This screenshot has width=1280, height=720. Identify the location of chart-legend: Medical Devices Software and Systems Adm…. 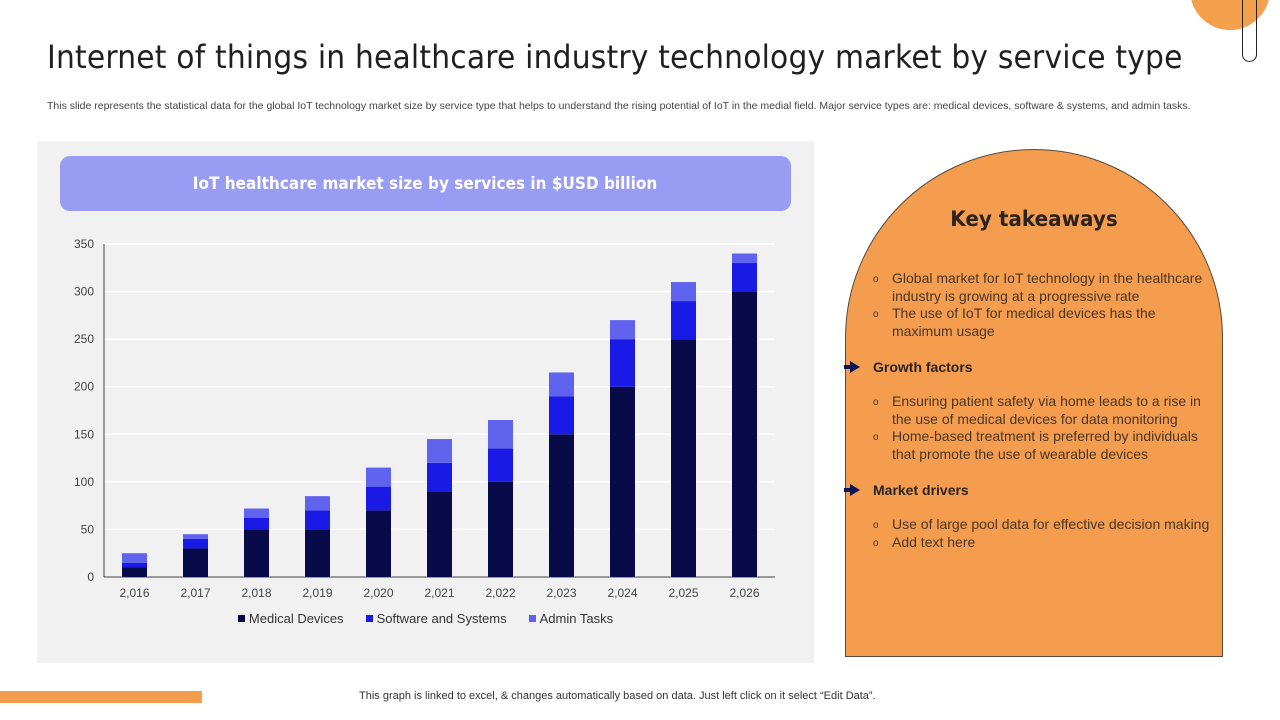
(425, 618).